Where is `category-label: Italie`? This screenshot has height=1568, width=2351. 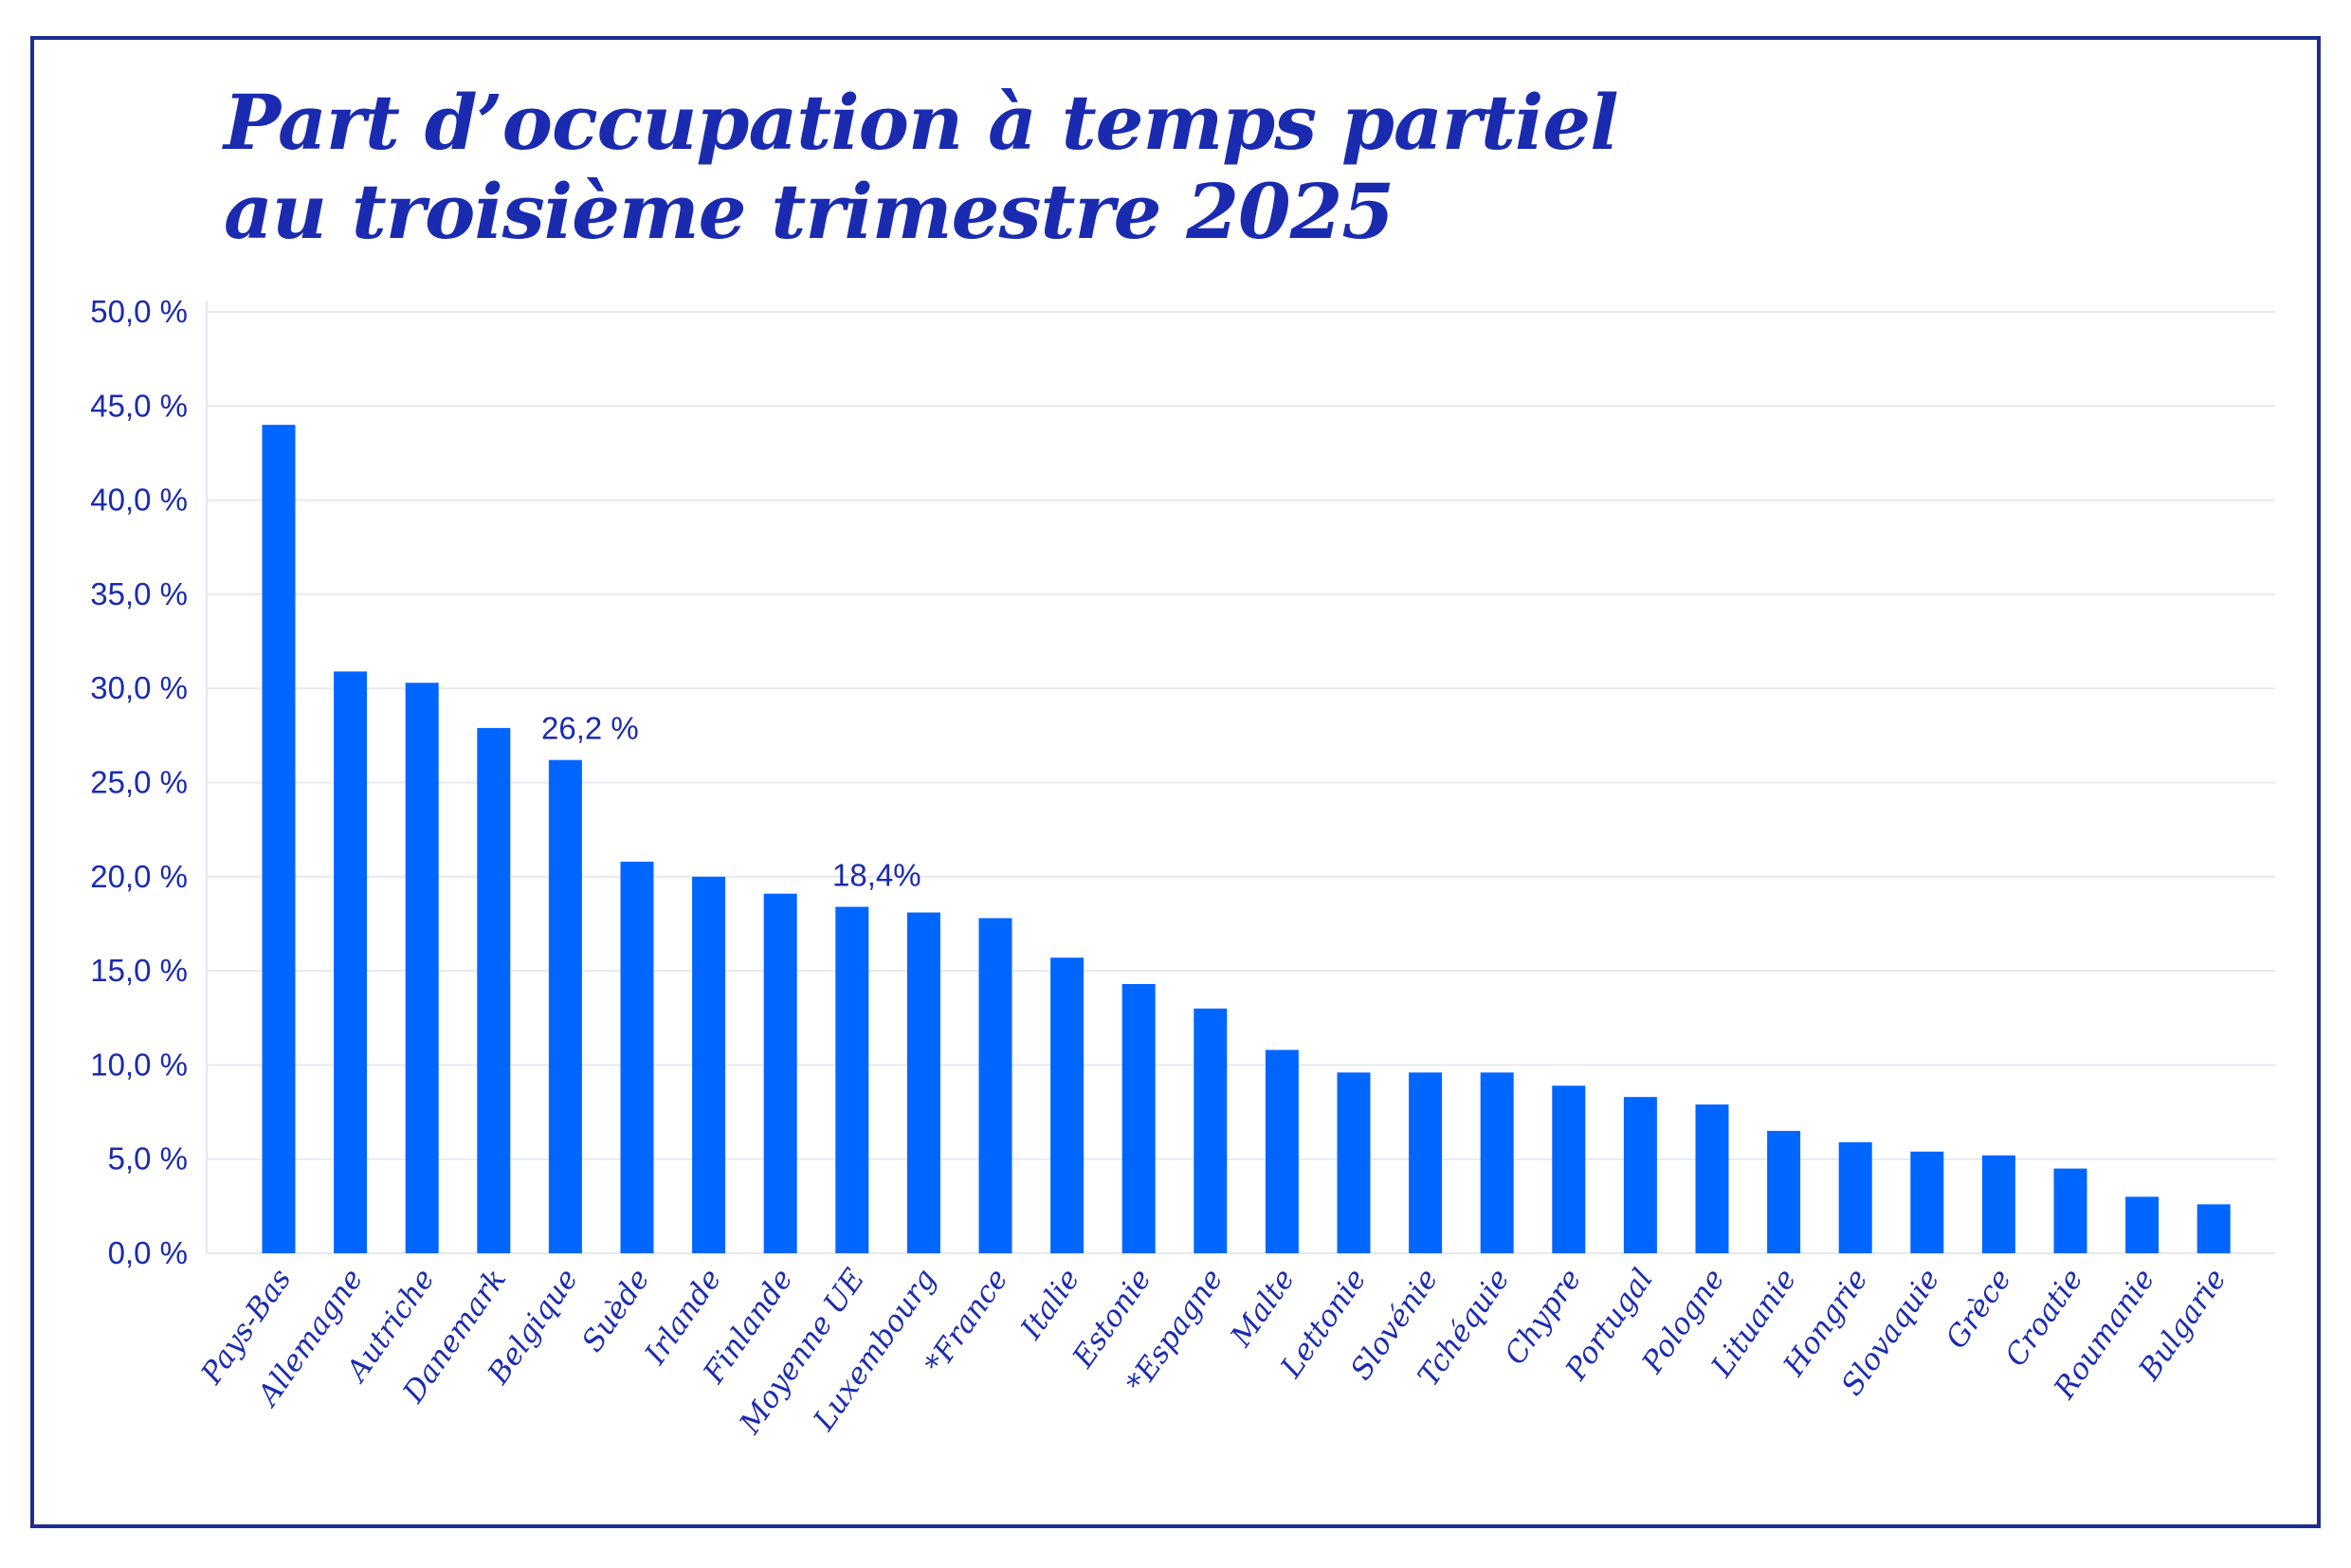 category-label: Italie is located at coordinates (1049, 1304).